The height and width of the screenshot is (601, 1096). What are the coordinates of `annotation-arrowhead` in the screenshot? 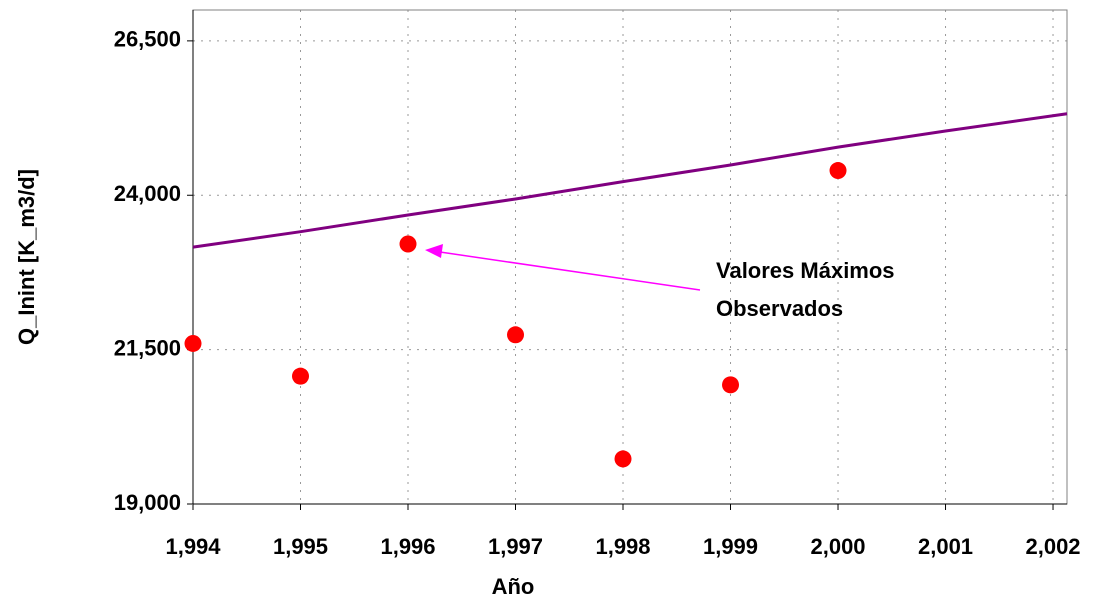 It's located at (434, 251).